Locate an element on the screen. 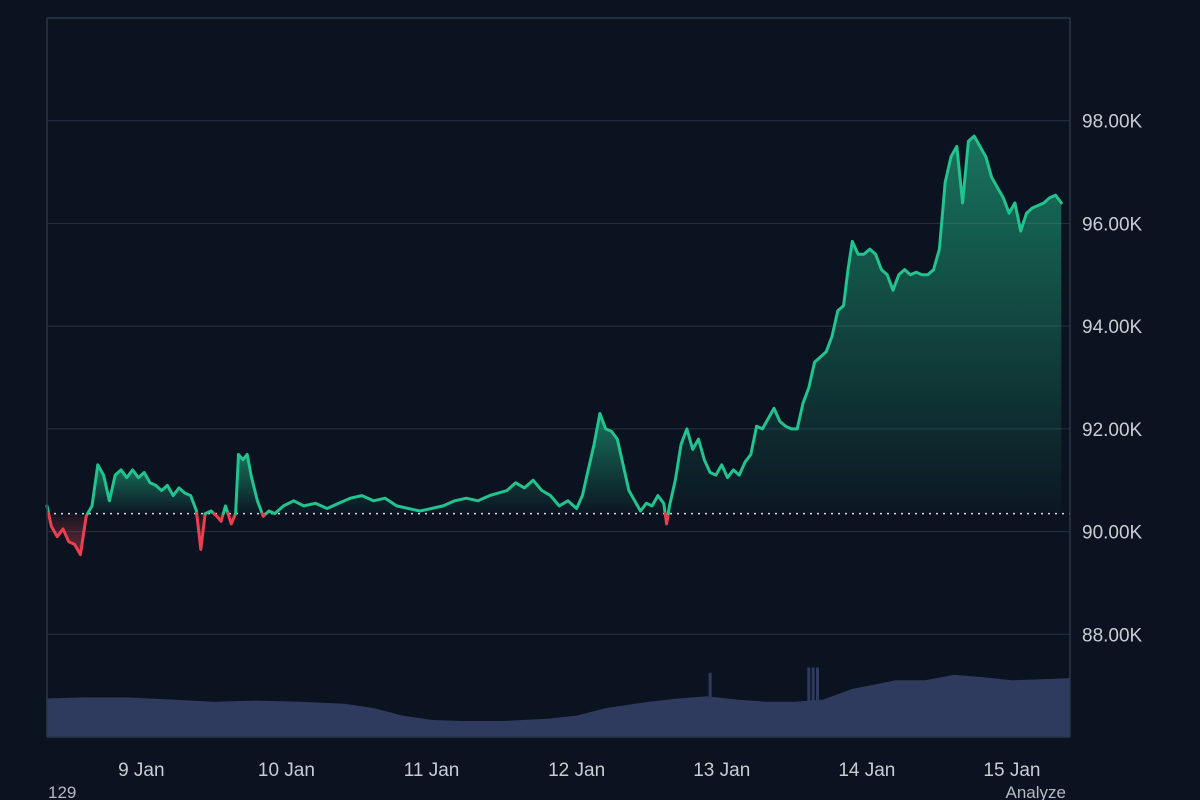  down-area-segment is located at coordinates (68, 534).